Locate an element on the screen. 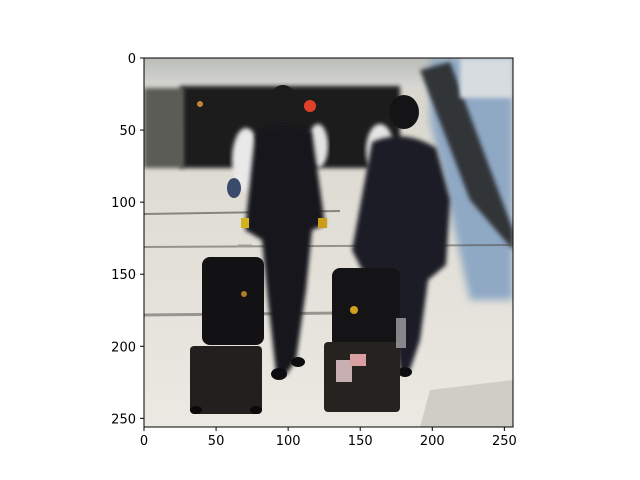 This screenshot has height=480, width=640. x-axis: 0 50 100 150 200 250 is located at coordinates (328, 438).